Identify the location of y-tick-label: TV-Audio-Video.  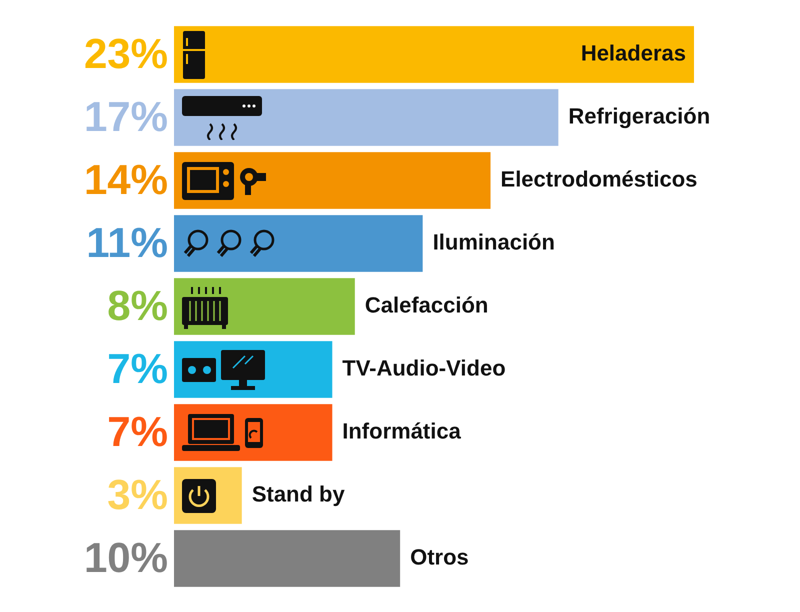
(424, 368).